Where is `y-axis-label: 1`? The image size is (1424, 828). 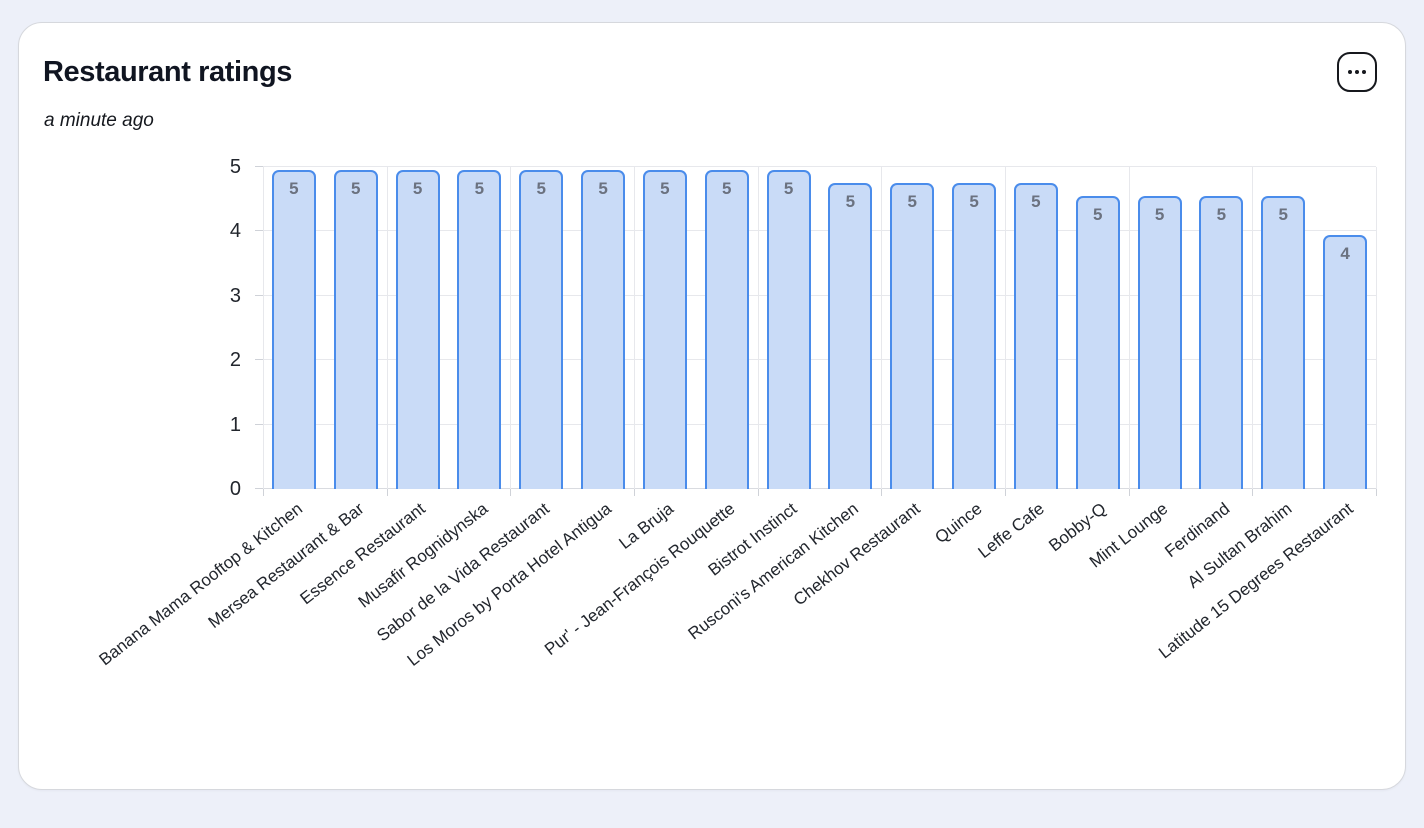
y-axis-label: 1 is located at coordinates (235, 424).